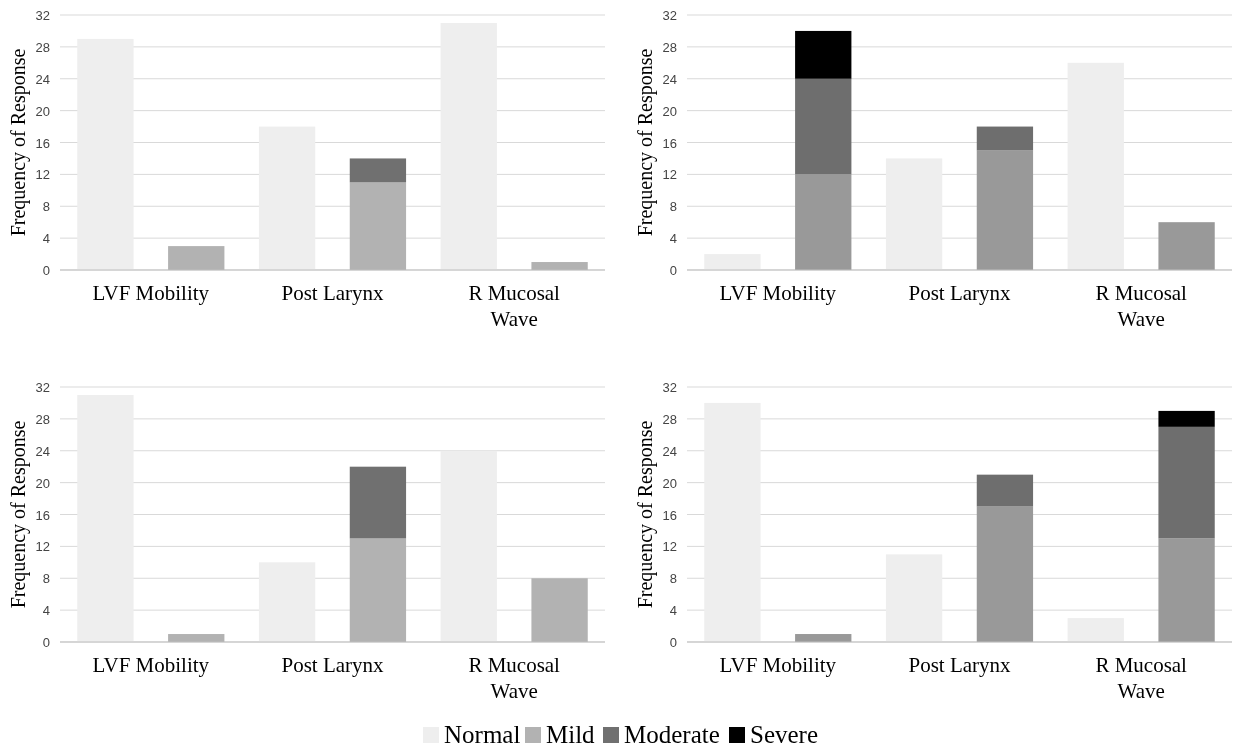 The width and height of the screenshot is (1254, 751). Describe the element at coordinates (571, 734) in the screenshot. I see `legend-label: Mild` at that location.